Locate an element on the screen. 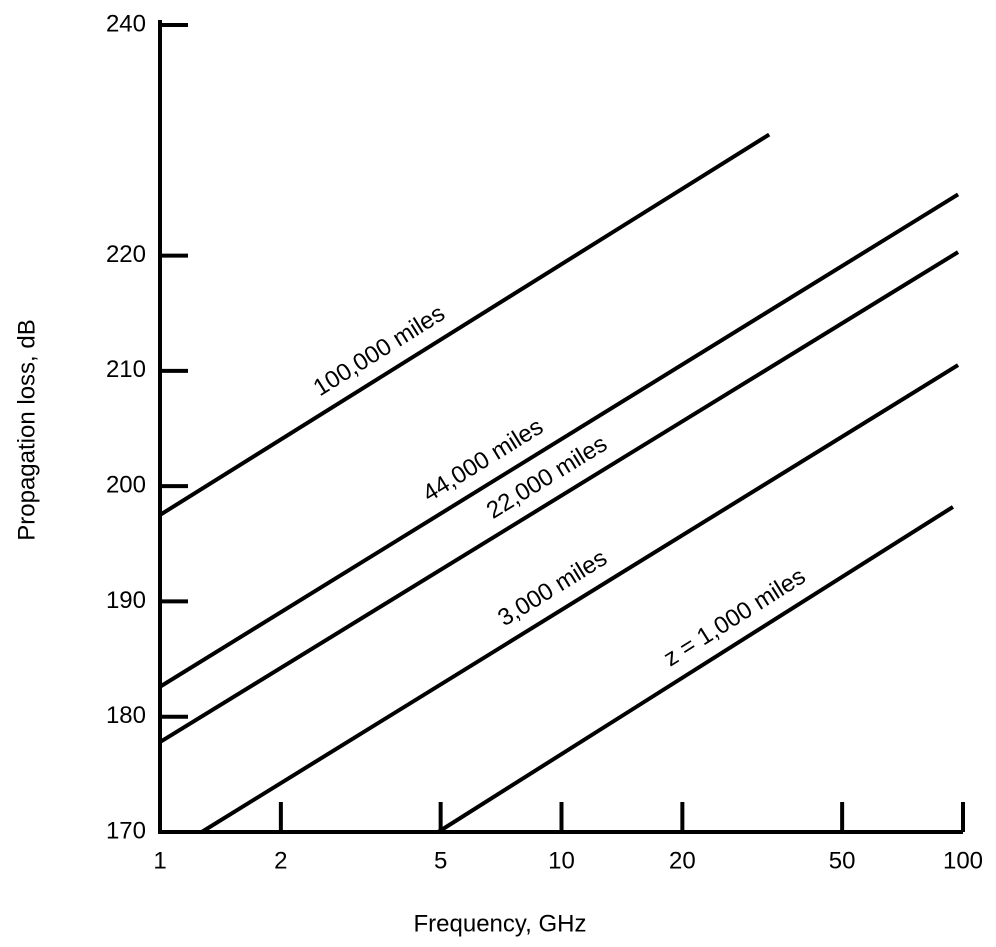  x-tick-label: 20 is located at coordinates (682, 860).